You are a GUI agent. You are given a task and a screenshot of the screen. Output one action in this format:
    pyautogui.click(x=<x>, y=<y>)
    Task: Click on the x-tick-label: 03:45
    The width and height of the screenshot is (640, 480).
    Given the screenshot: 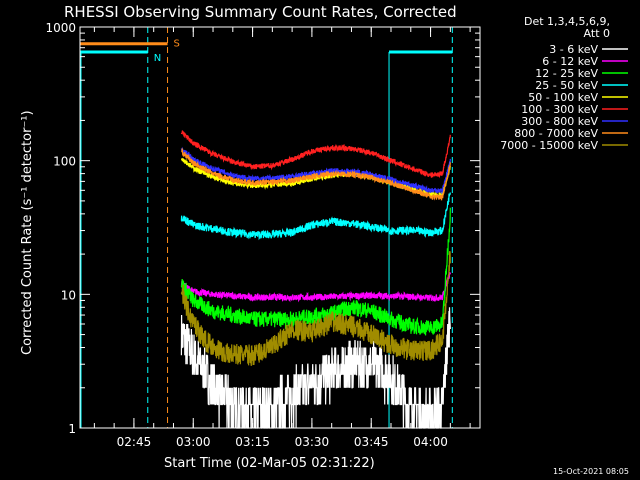 What is the action you would take?
    pyautogui.click(x=371, y=442)
    